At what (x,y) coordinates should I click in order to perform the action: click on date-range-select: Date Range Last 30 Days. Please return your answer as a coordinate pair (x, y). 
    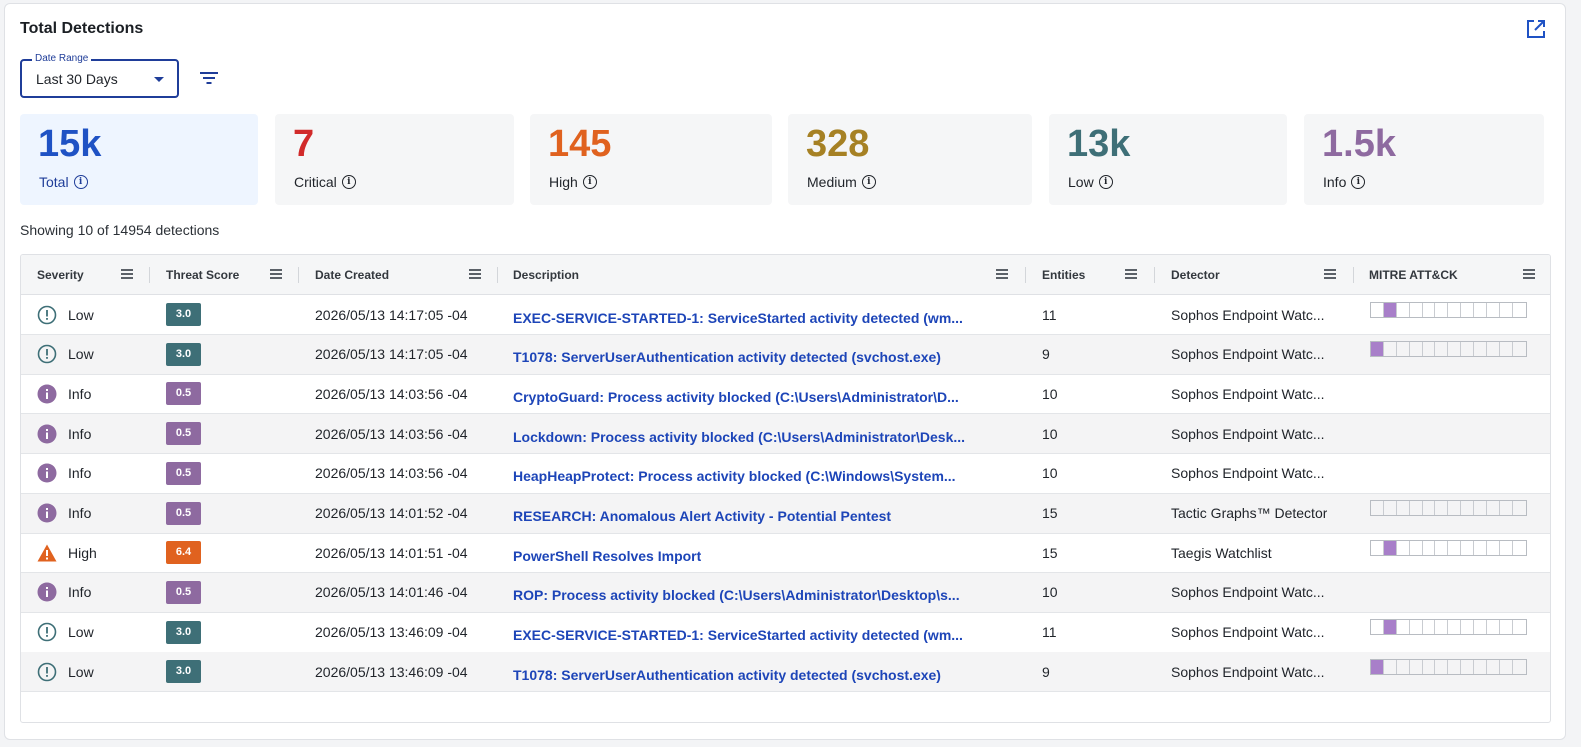
    Looking at the image, I should click on (99, 75).